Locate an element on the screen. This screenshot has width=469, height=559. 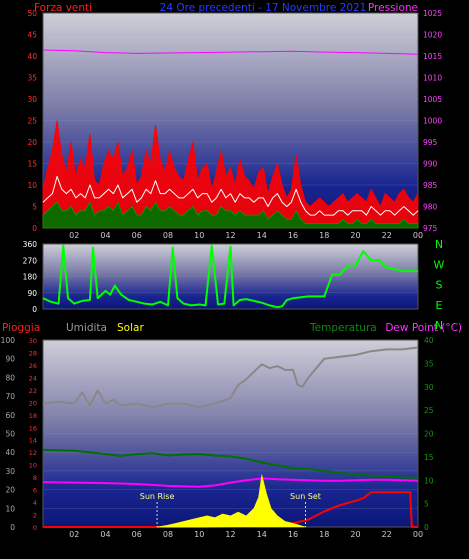
panel2-series is located at coordinates (230, 276).